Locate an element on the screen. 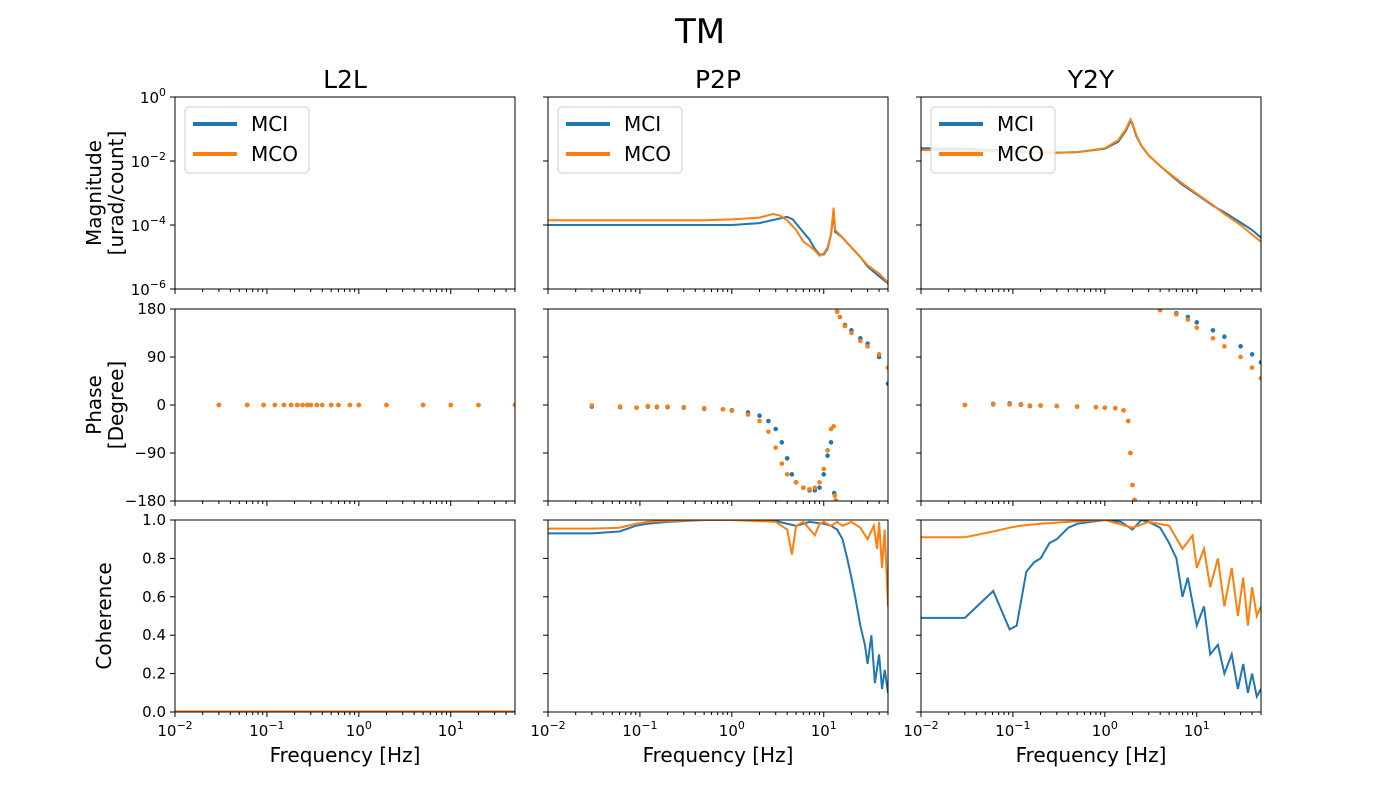 The height and width of the screenshot is (800, 1400). y-tick-label: 10−2 is located at coordinates (148, 160).